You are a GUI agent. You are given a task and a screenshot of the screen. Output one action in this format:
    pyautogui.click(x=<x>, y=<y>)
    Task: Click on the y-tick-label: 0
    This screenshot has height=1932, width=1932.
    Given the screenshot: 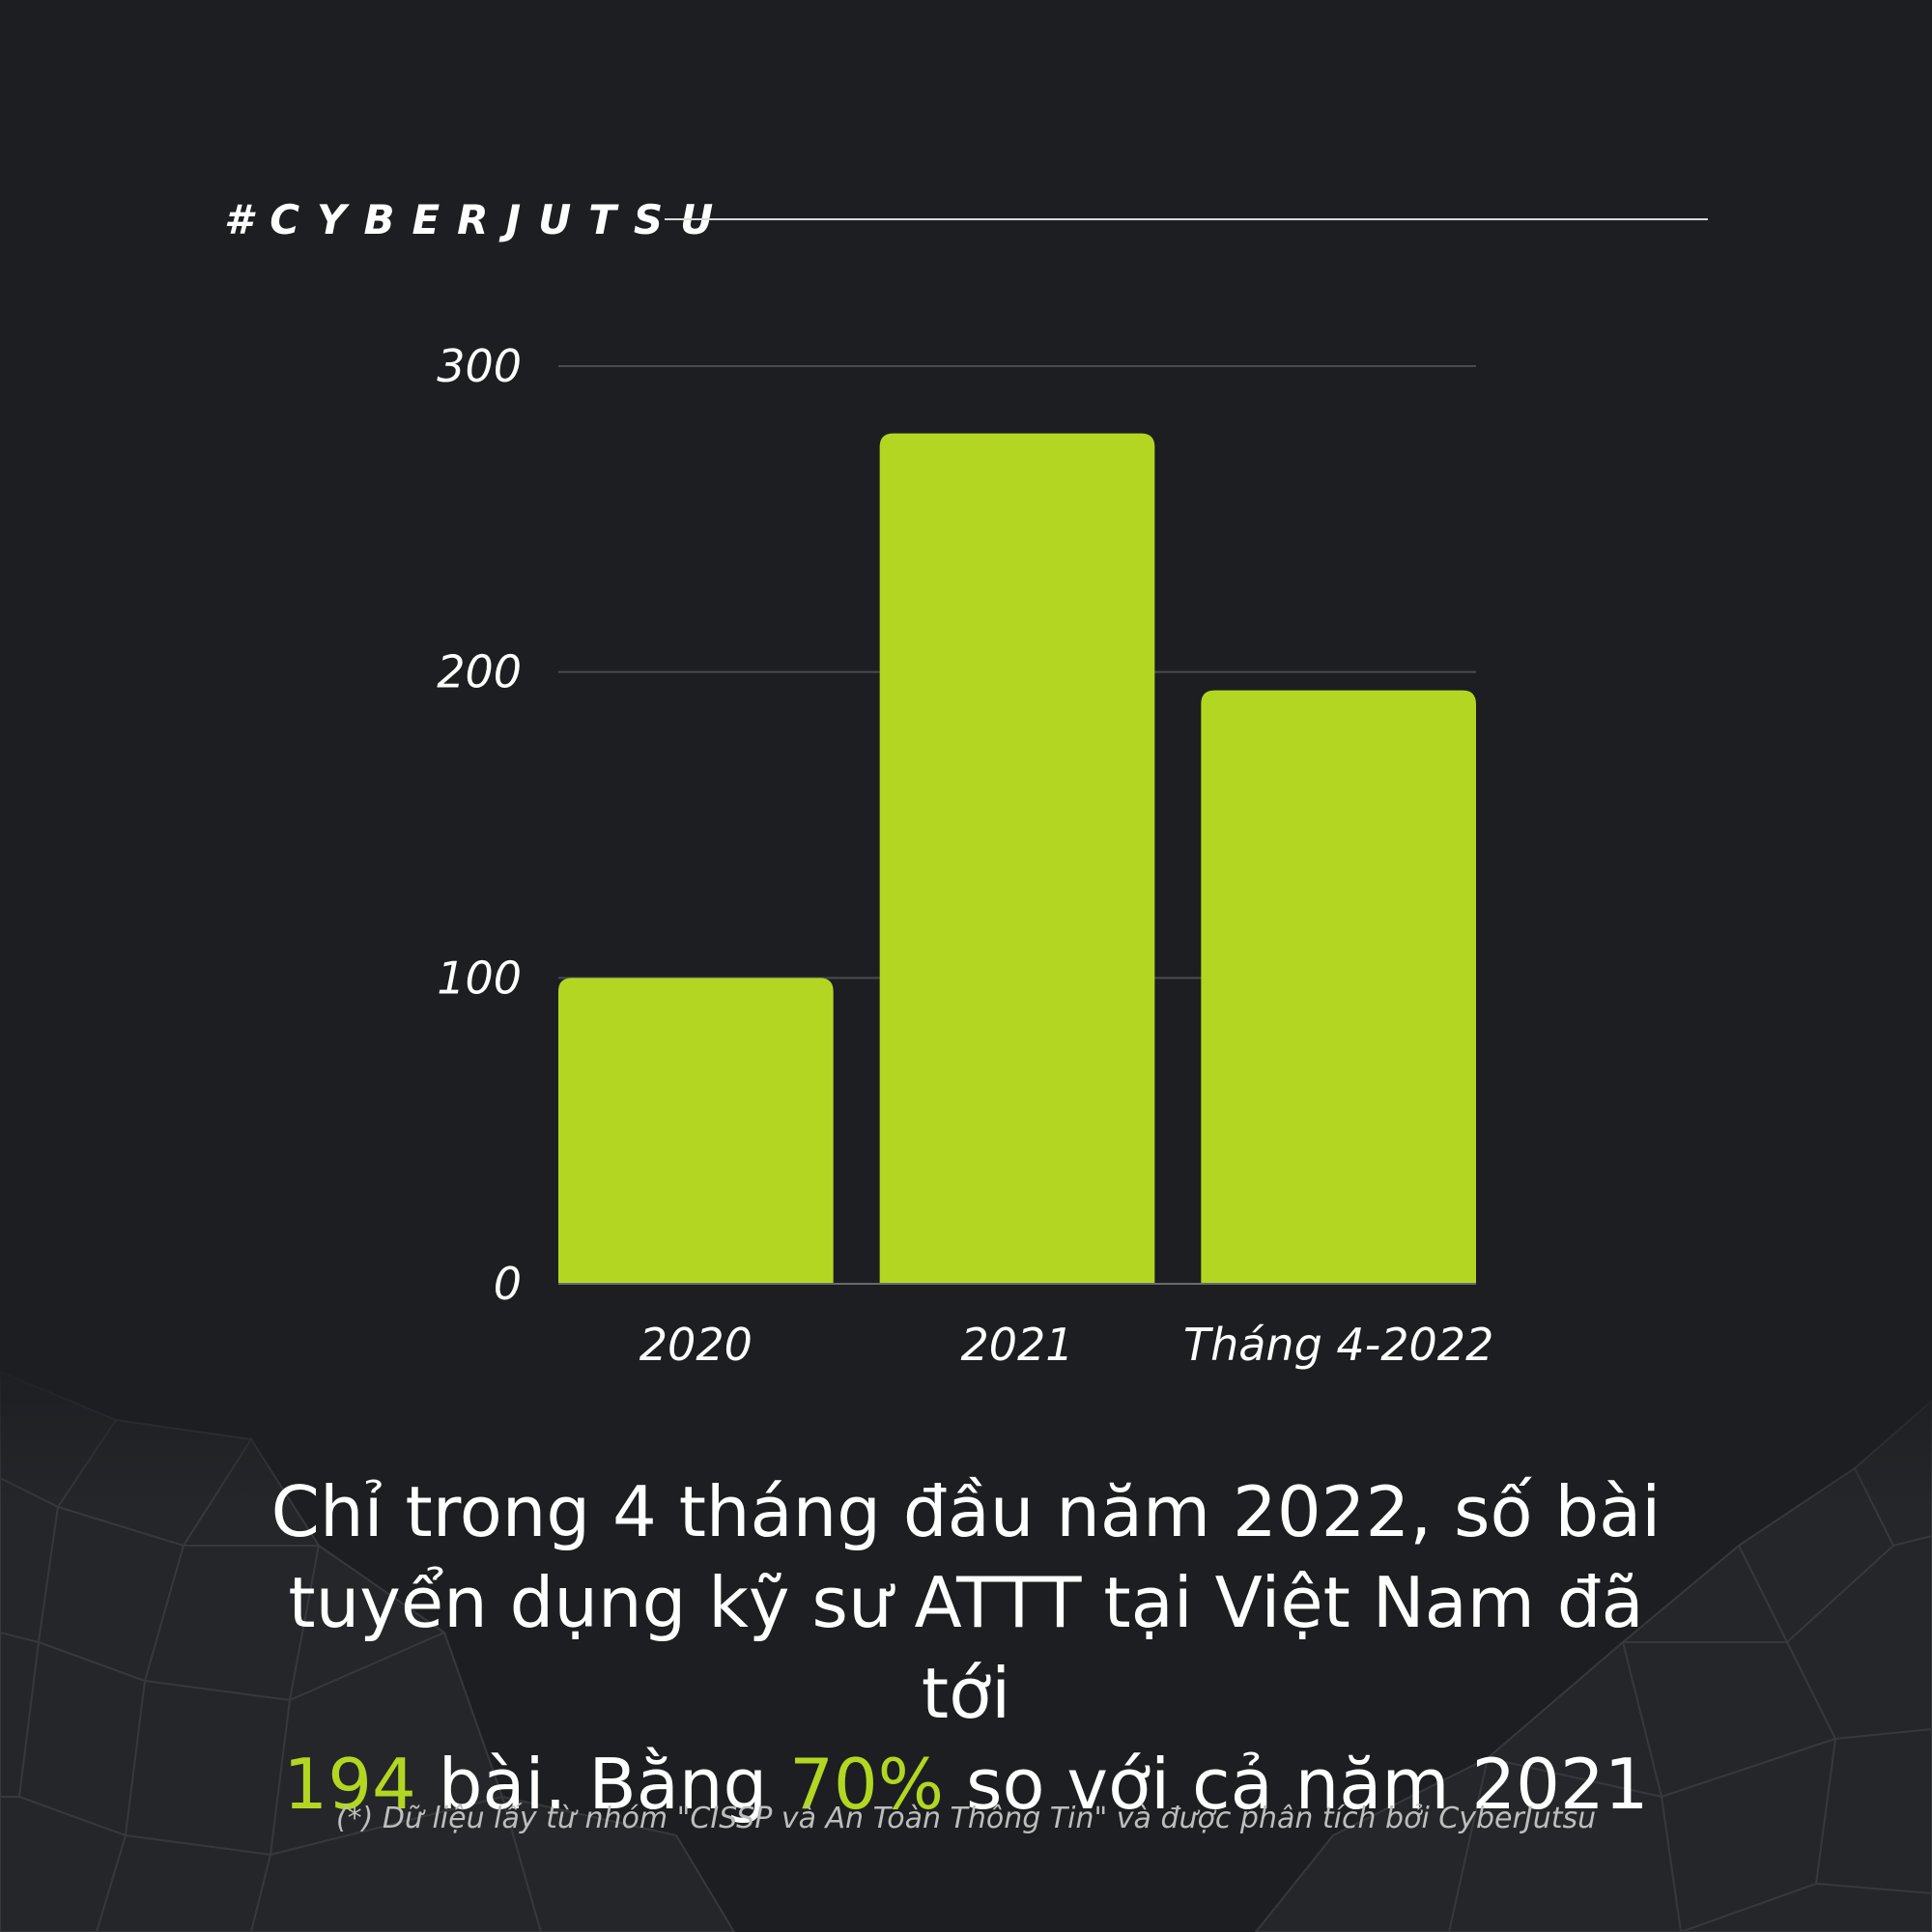 What is the action you would take?
    pyautogui.click(x=508, y=1284)
    